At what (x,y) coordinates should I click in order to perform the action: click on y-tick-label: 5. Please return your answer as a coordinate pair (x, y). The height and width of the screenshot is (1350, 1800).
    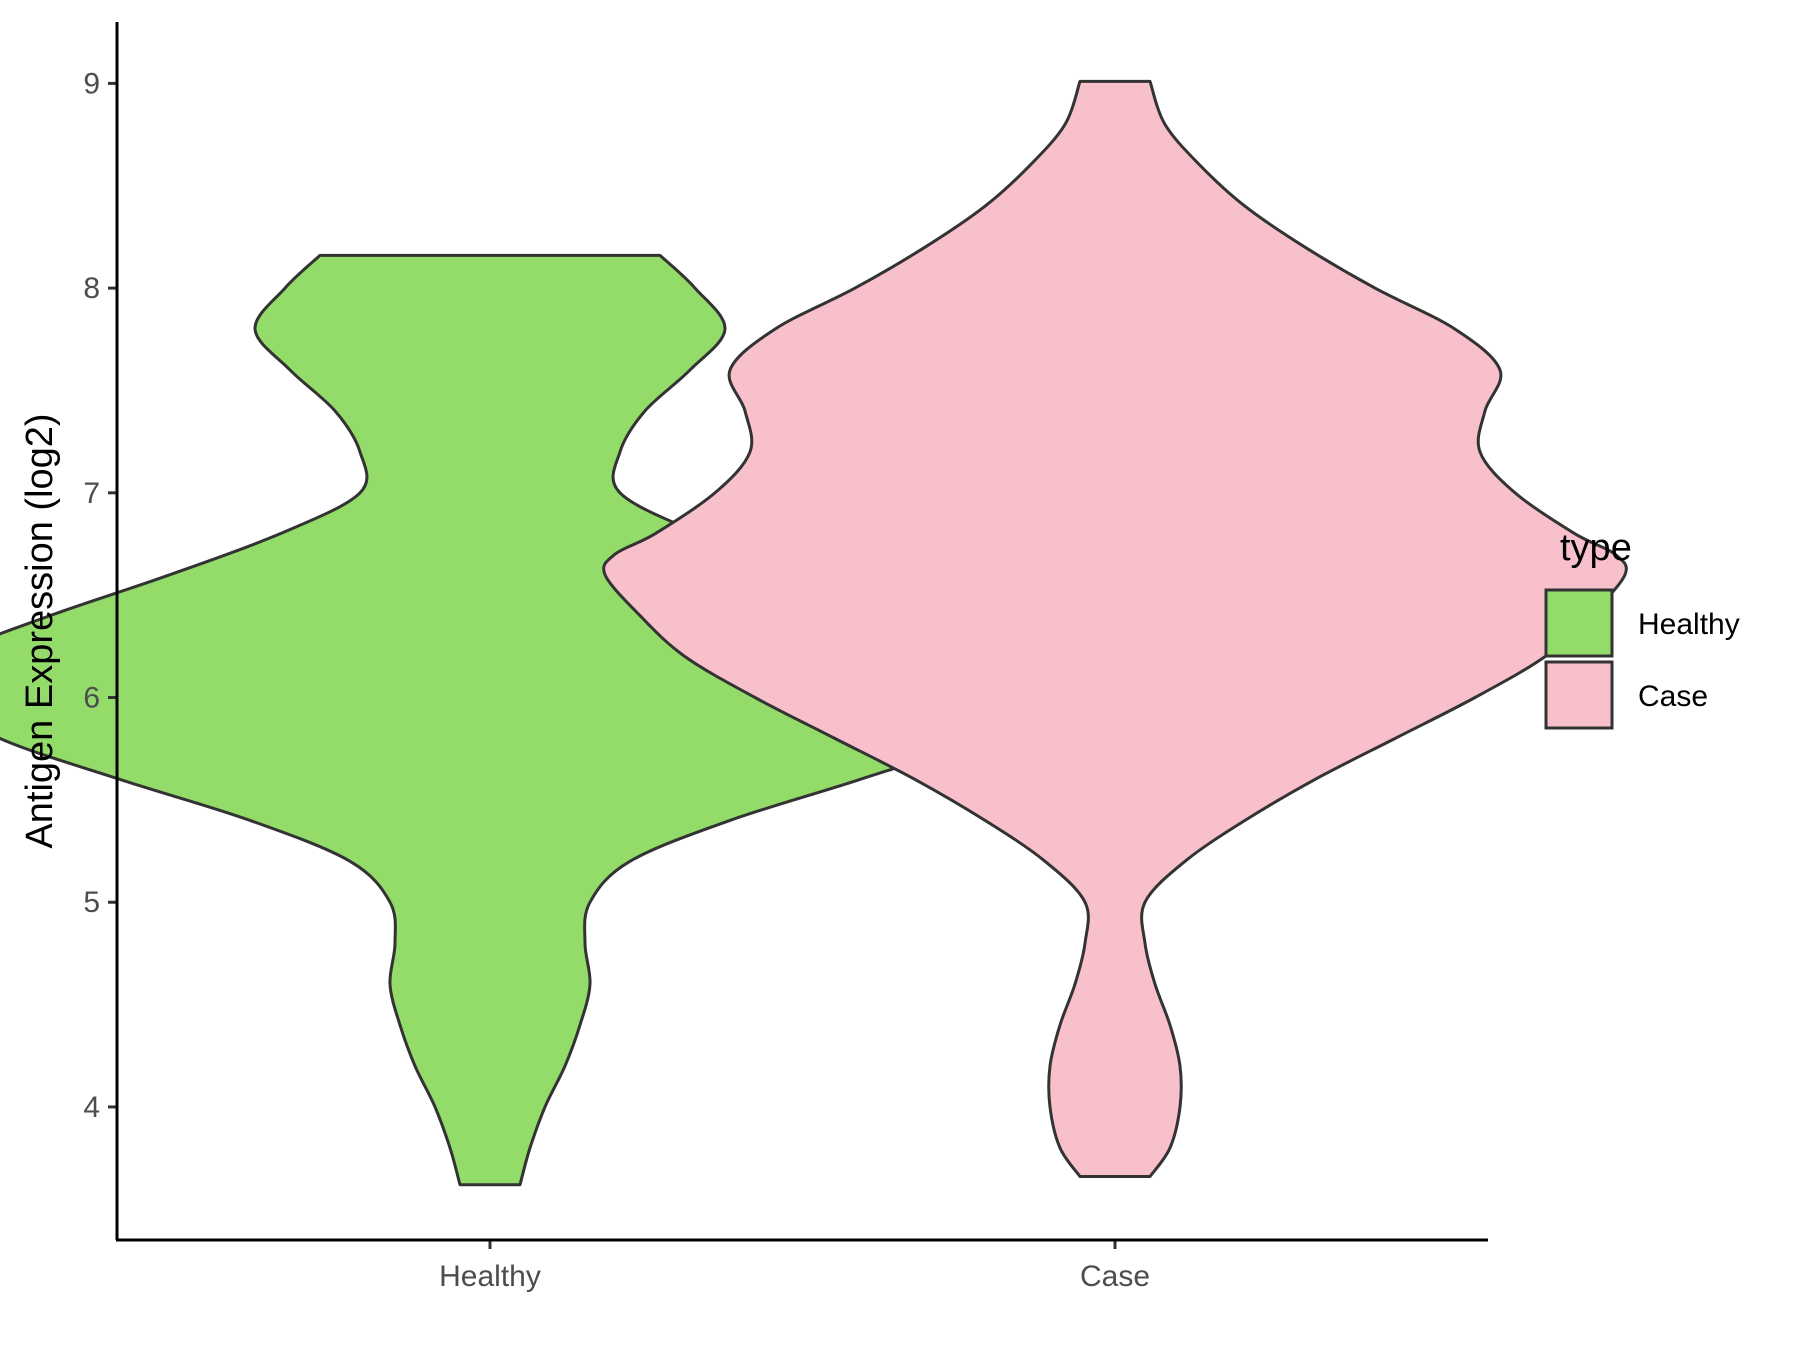
    Looking at the image, I should click on (91, 902).